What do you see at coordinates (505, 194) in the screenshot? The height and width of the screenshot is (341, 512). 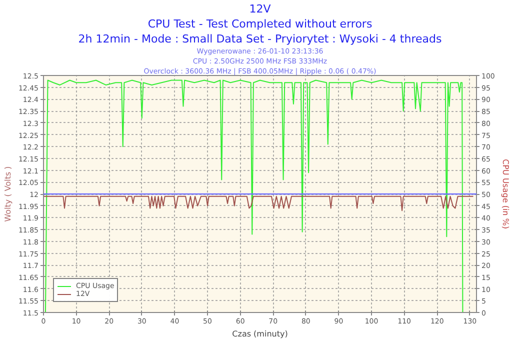 I see `y2-axis-title: CPU Usage (in %)` at bounding box center [505, 194].